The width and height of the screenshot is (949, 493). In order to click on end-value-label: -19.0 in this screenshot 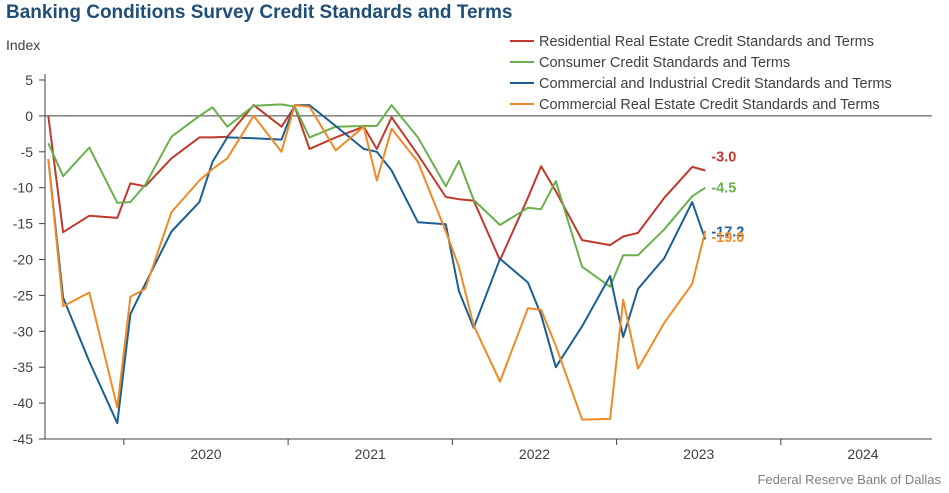, I will do `click(727, 238)`.